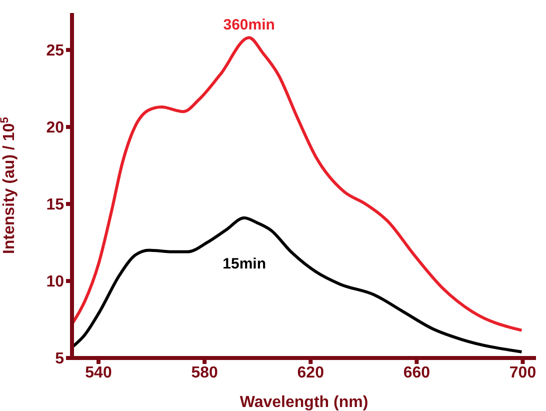  Describe the element at coordinates (55, 205) in the screenshot. I see `y-tick-label: 15` at that location.